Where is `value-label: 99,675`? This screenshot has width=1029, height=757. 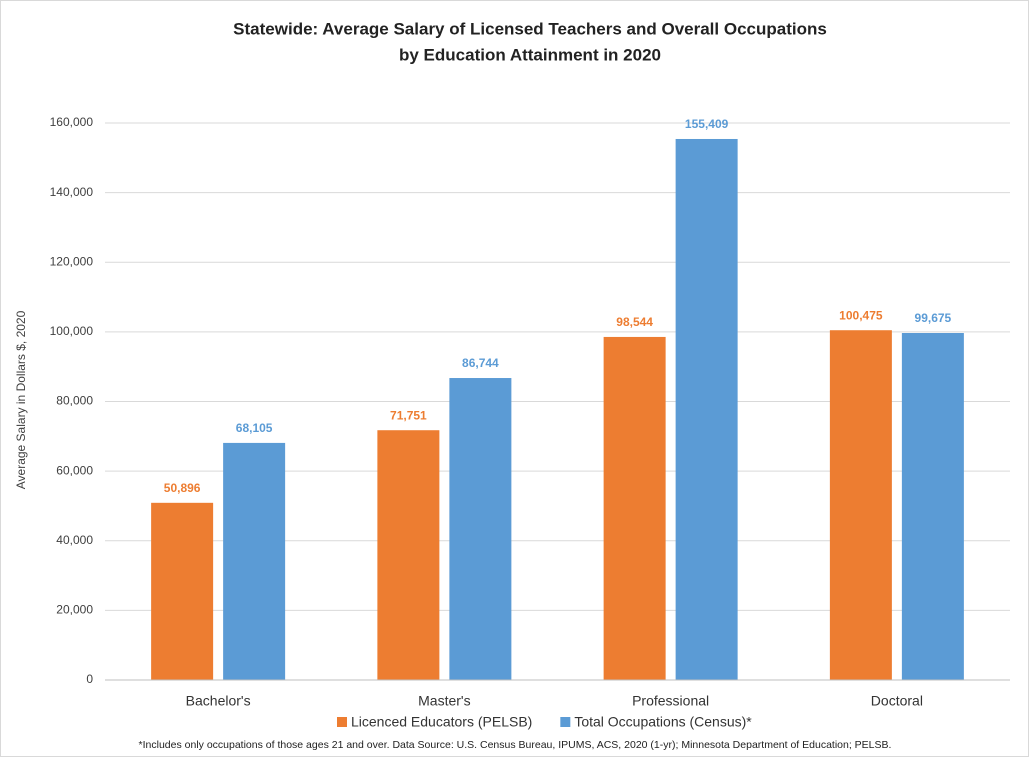 value-label: 99,675 is located at coordinates (933, 318).